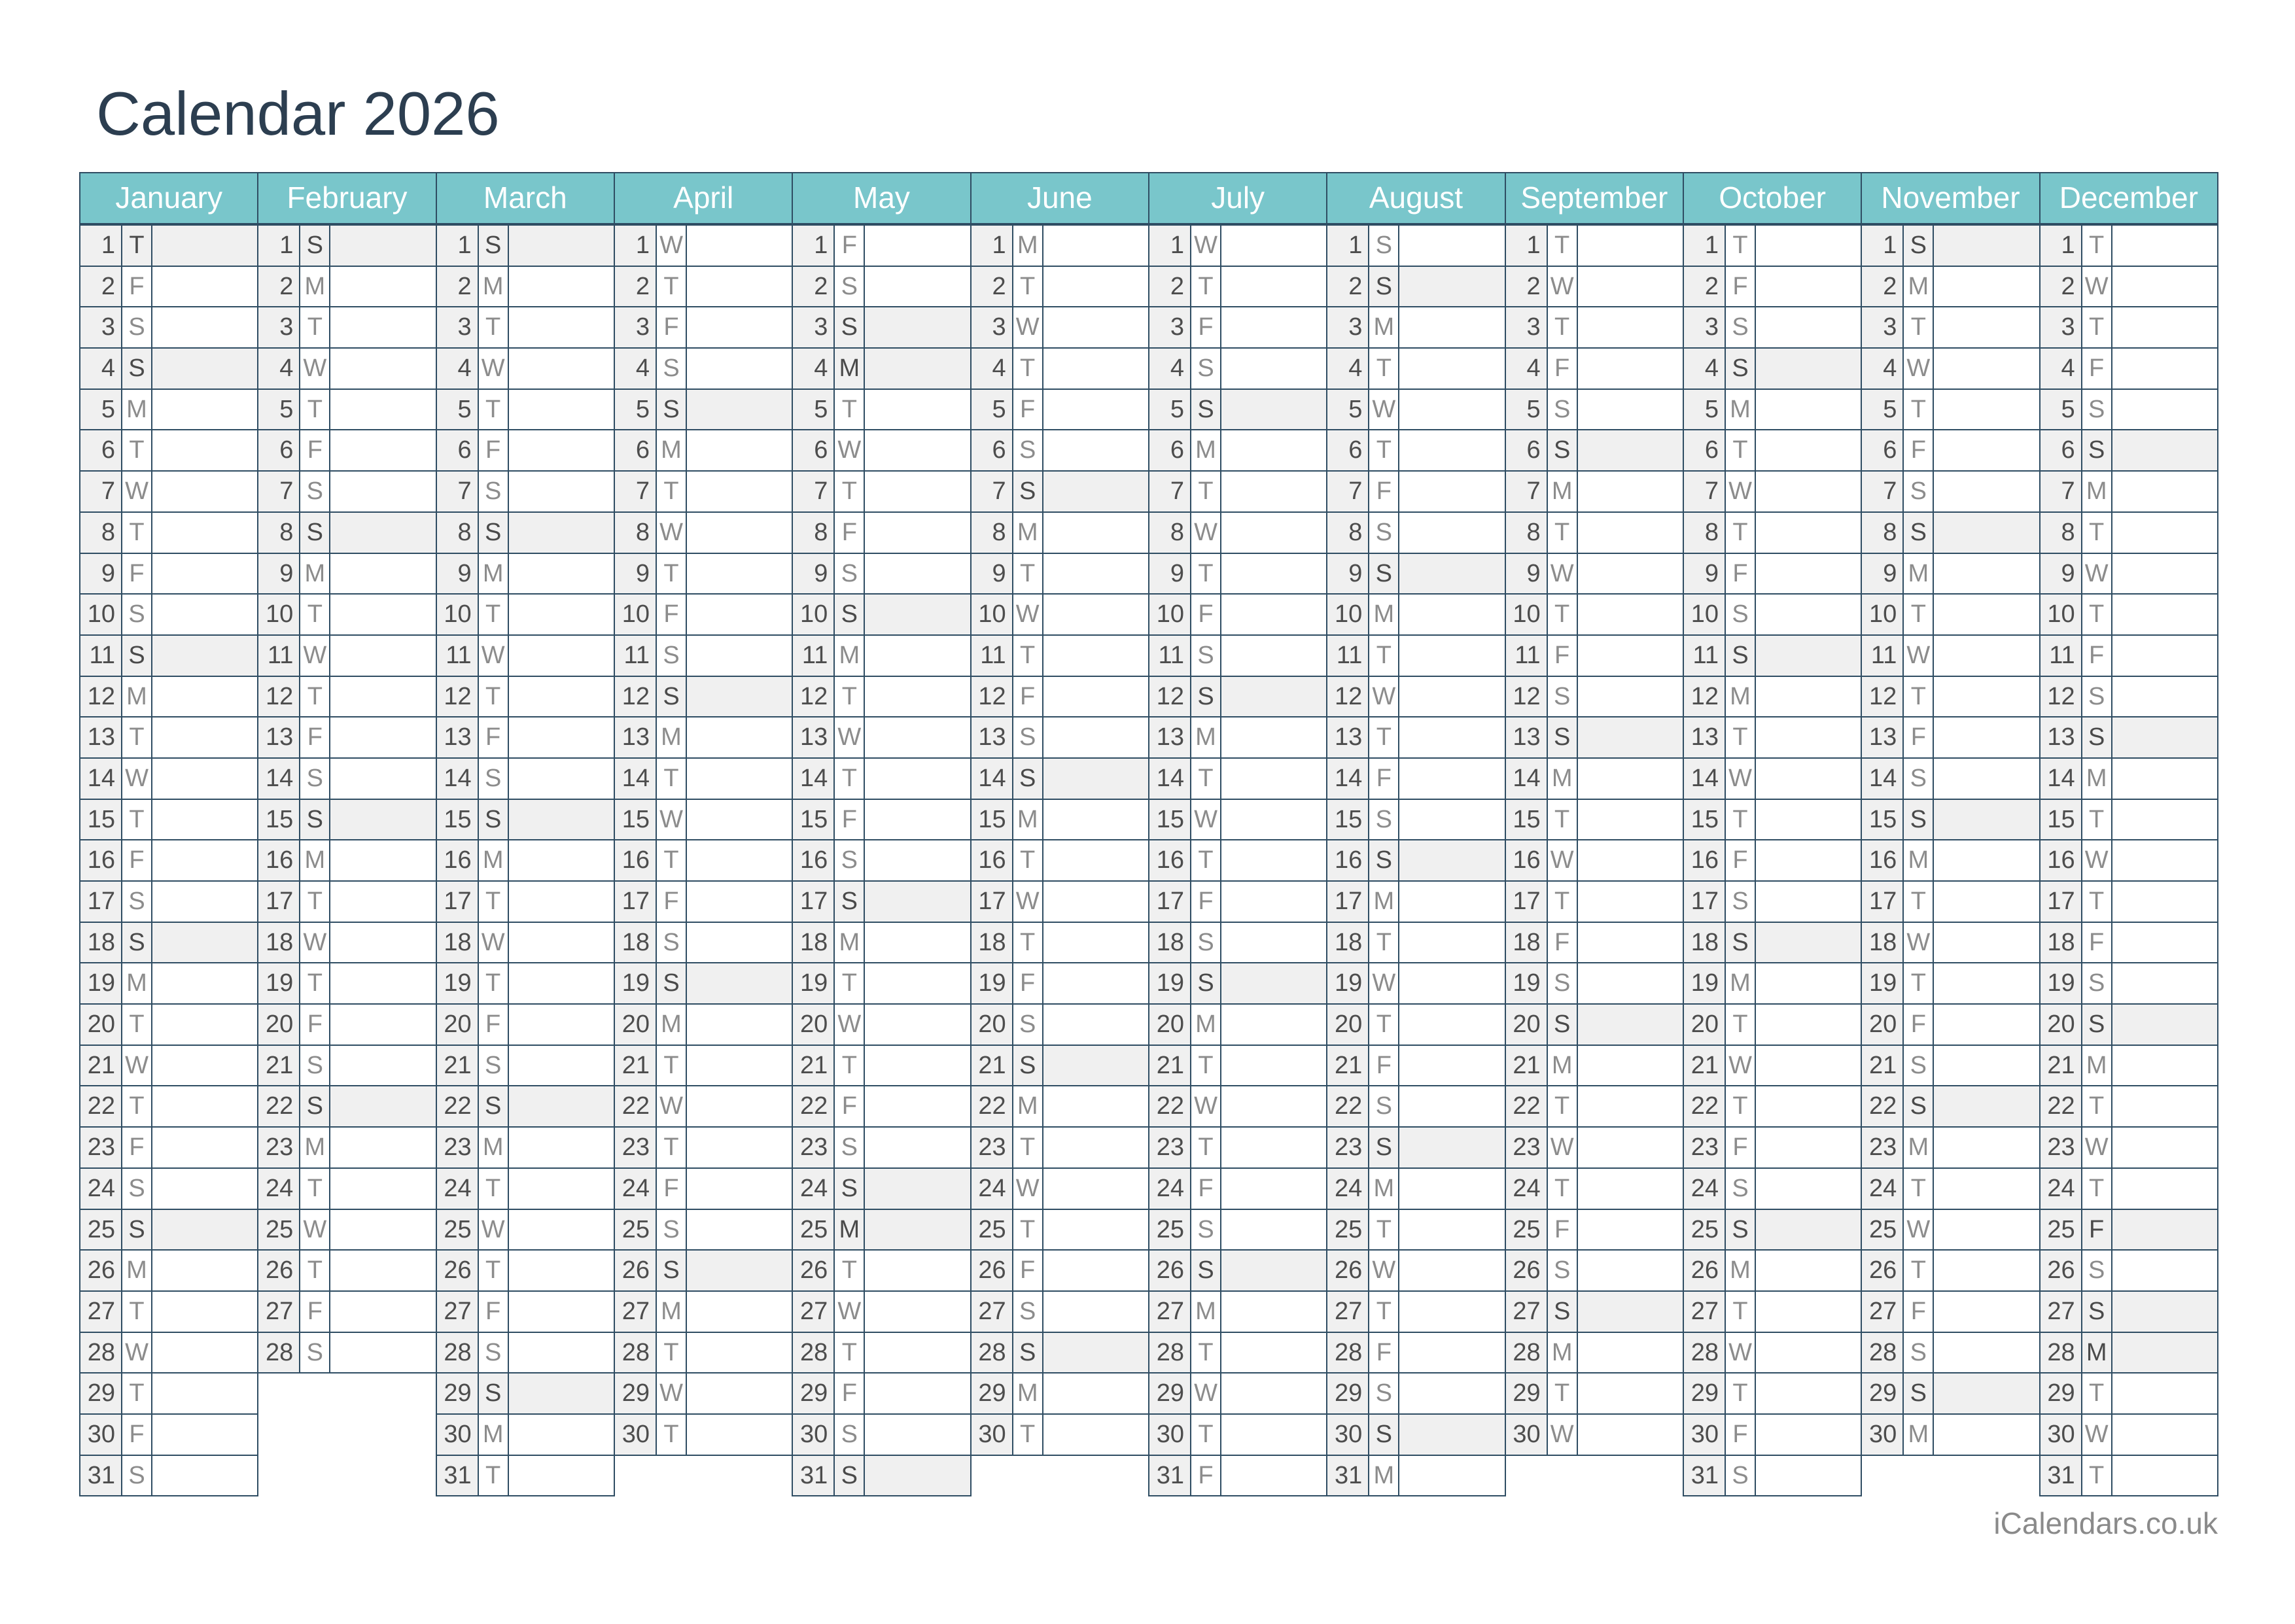 This screenshot has height=1624, width=2295. Describe the element at coordinates (1059, 697) in the screenshot. I see `day-row: 12 F` at that location.